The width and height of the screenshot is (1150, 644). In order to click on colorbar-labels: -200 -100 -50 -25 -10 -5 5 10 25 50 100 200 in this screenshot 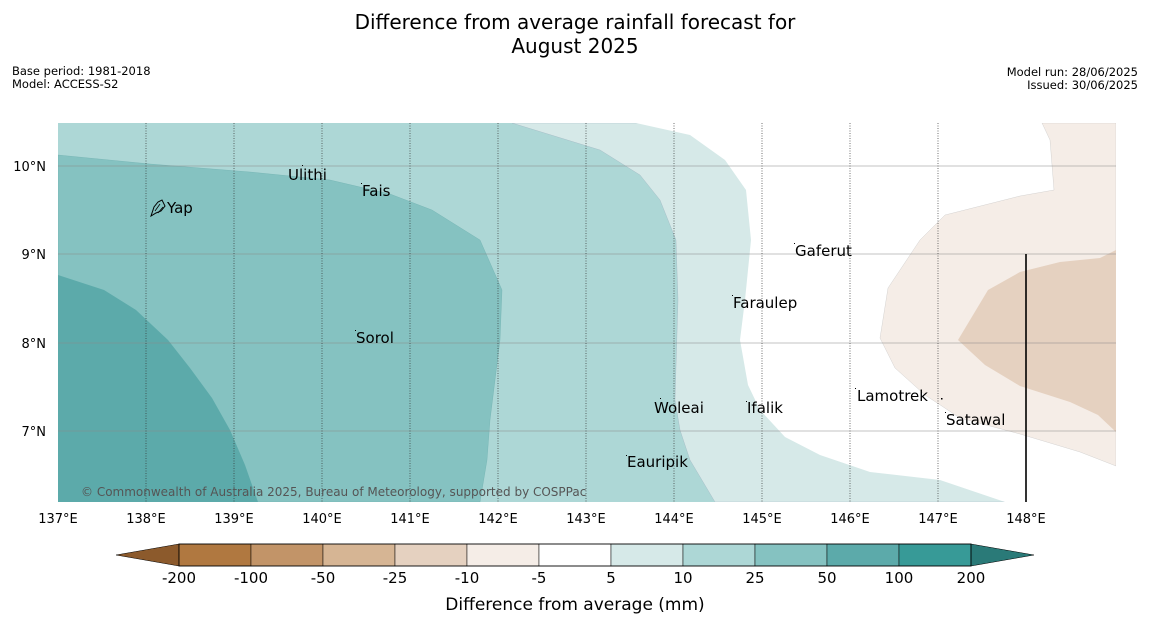, I will do `click(573, 578)`.